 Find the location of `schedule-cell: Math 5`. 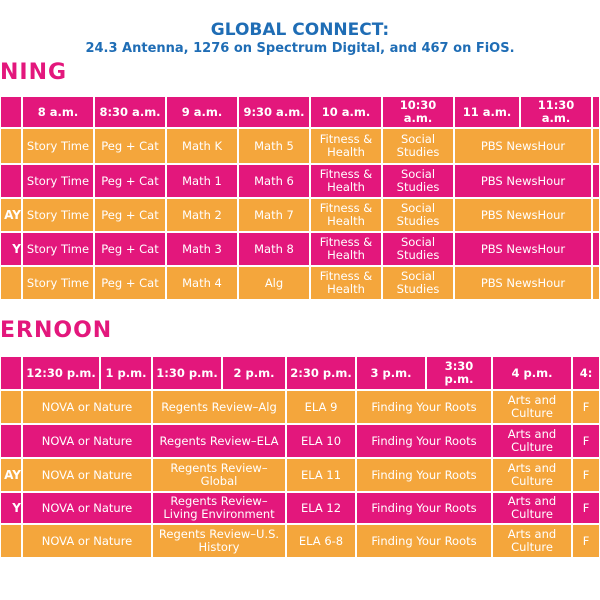

schedule-cell: Math 5 is located at coordinates (274, 146).